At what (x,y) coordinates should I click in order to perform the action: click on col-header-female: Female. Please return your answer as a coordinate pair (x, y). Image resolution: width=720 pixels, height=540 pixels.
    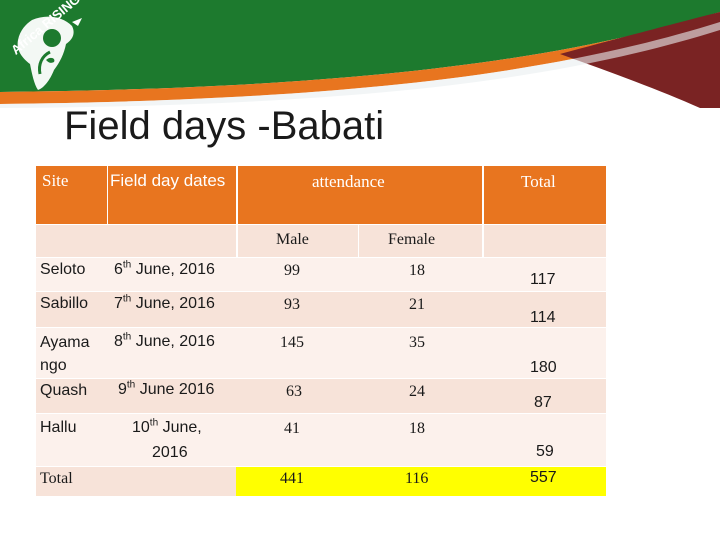
    Looking at the image, I should click on (412, 239).